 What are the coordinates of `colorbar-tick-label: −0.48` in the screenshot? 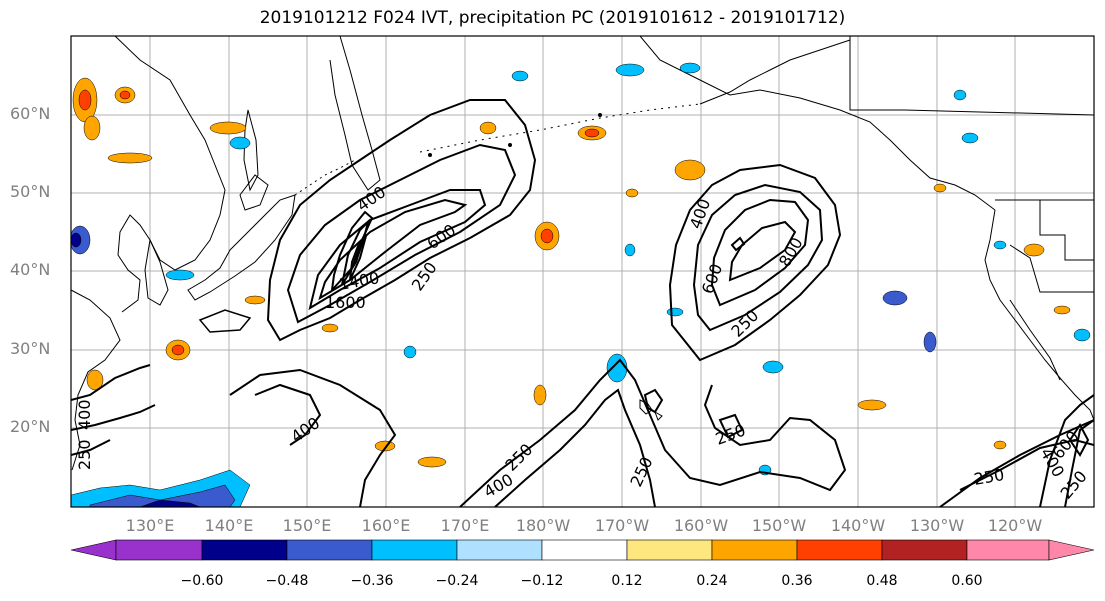 It's located at (287, 581).